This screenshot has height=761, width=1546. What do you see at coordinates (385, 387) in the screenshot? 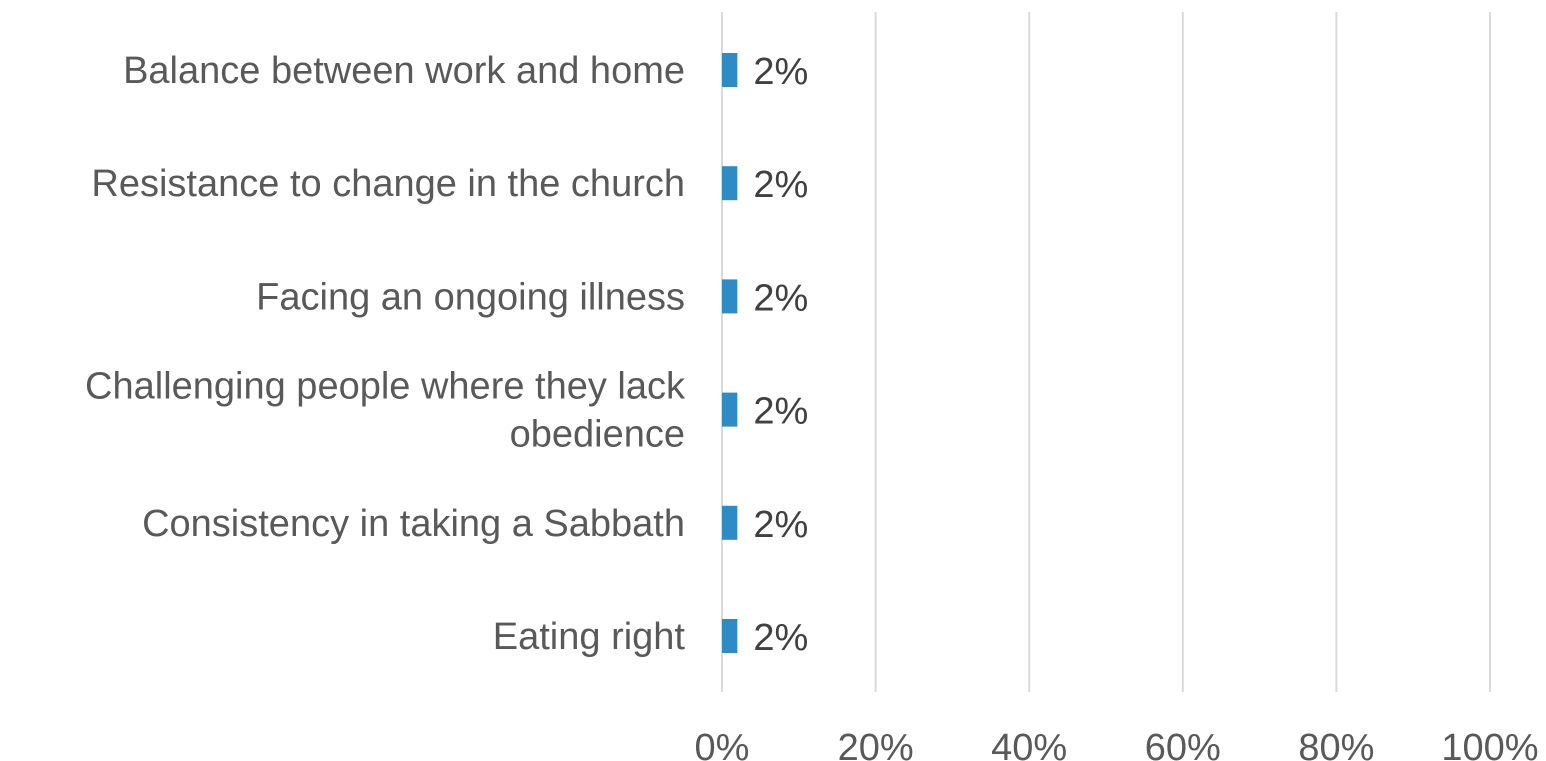
I see `category-label-line: Challenging people where they lack` at bounding box center [385, 387].